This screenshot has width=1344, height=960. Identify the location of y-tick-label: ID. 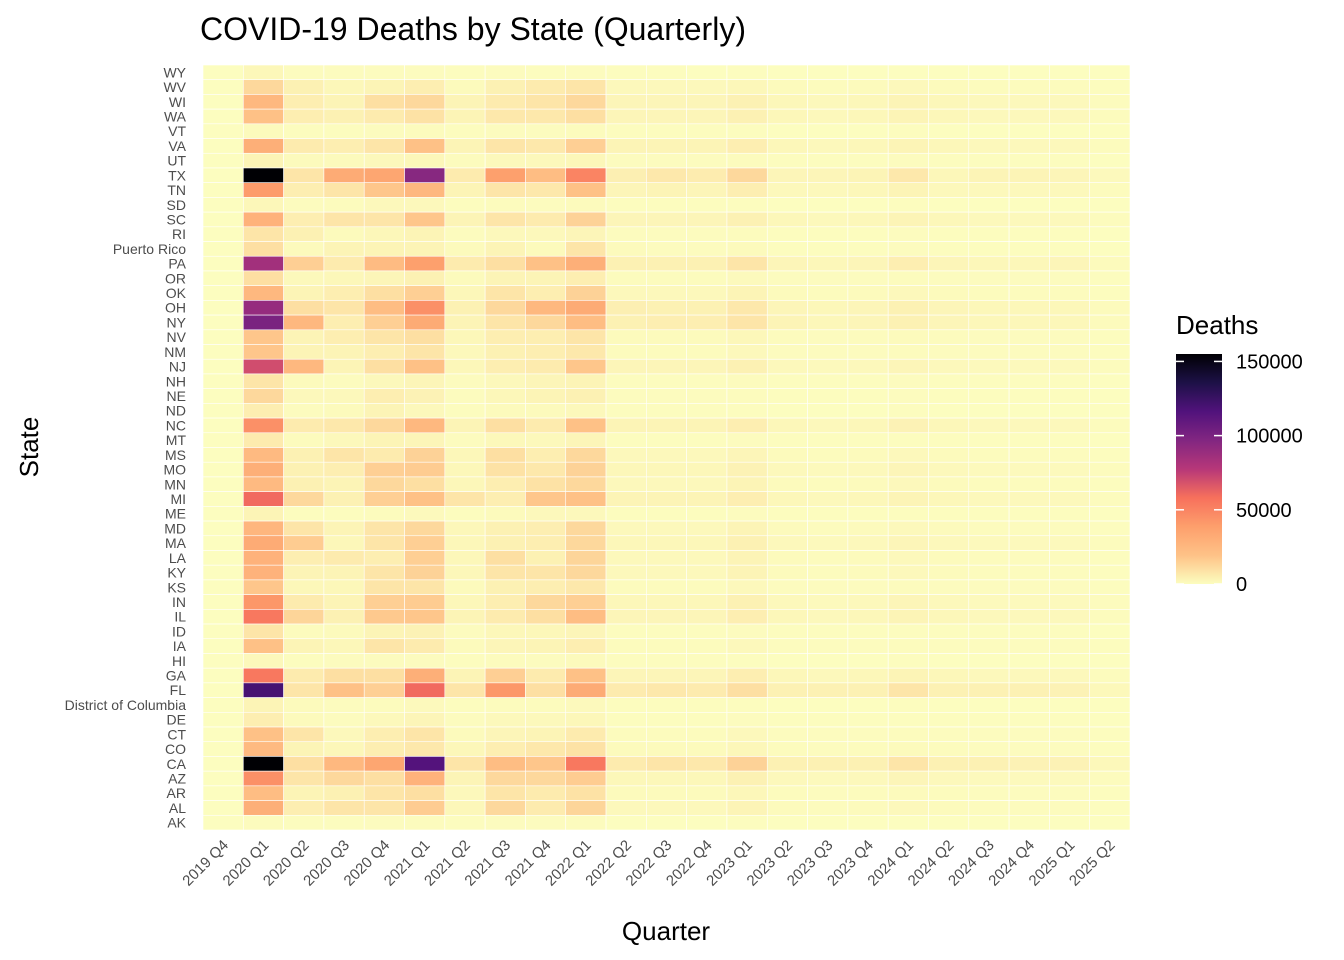
(179, 631).